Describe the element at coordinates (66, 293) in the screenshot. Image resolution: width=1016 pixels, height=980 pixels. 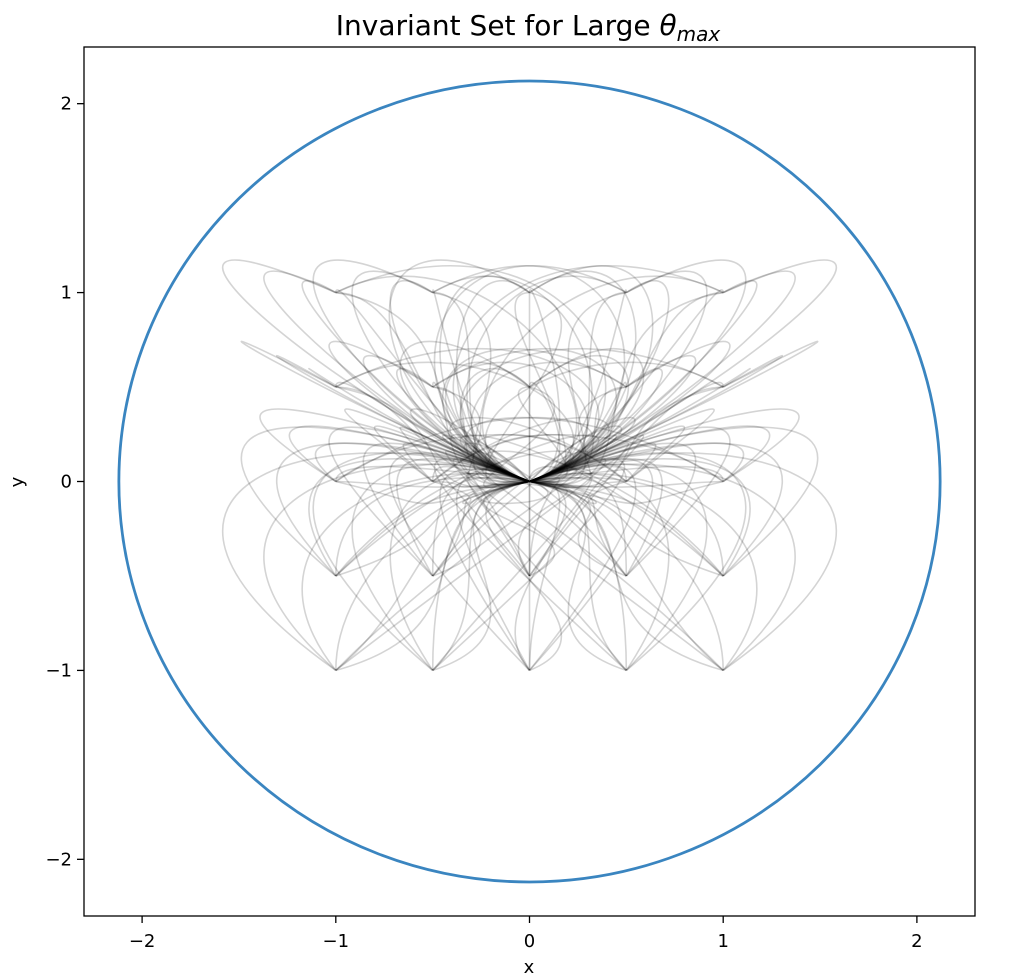
I see `y-tick-label: 1` at that location.